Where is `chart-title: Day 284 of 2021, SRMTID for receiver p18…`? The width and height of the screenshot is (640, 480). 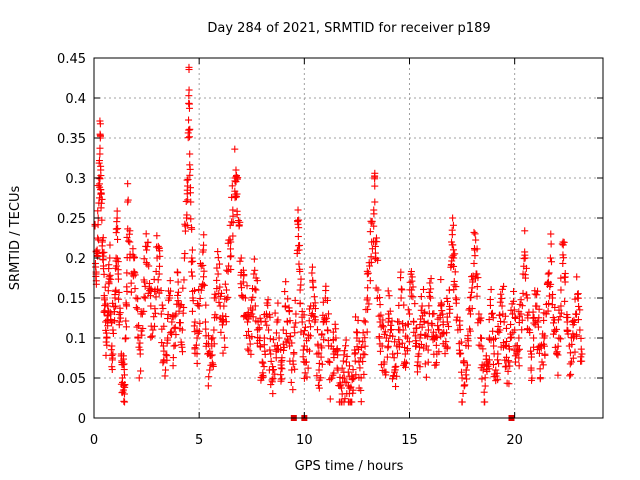 chart-title: Day 284 of 2021, SRMTID for receiver p18… is located at coordinates (348, 28).